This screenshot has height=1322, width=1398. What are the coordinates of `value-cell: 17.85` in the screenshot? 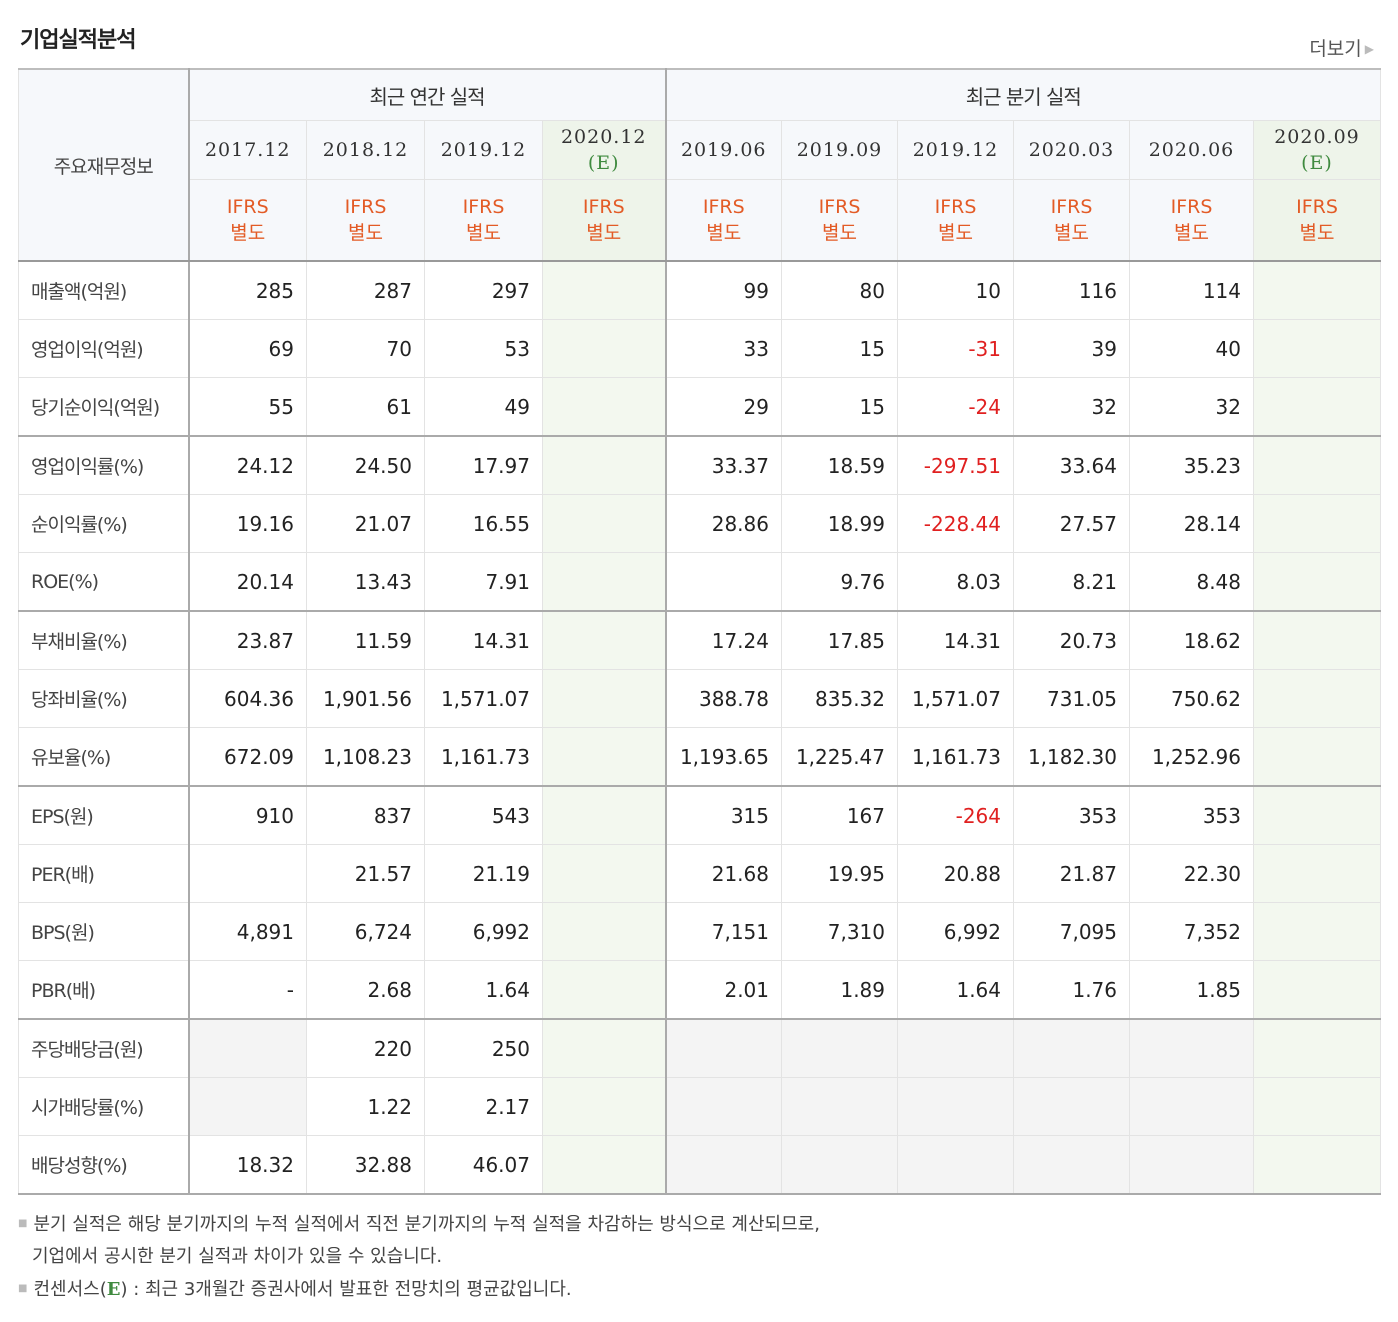 It's located at (839, 640).